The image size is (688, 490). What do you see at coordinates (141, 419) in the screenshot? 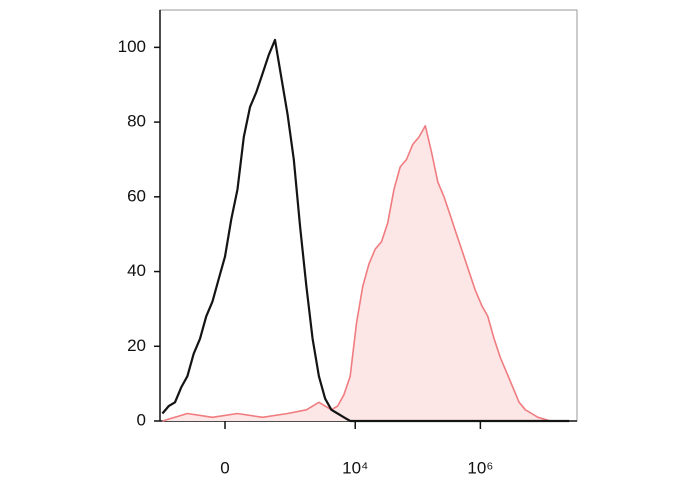
I see `y-tick-label: 0` at bounding box center [141, 419].